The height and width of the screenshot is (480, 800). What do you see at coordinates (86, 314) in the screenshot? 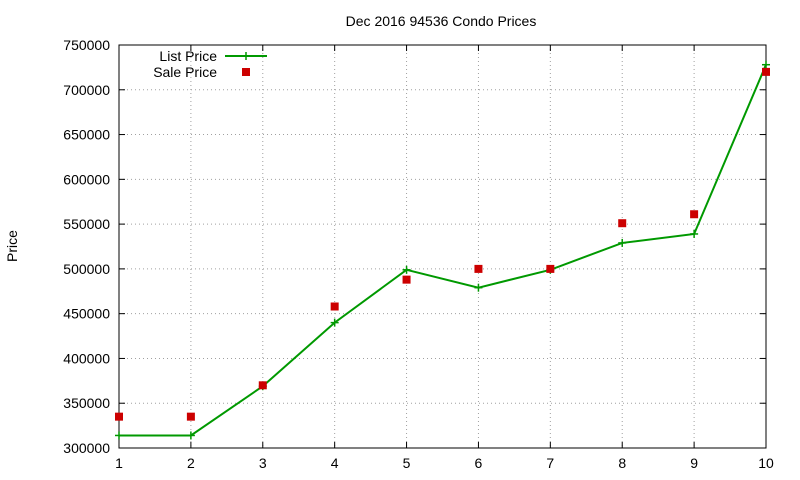
I see `y-tick-label: 450000` at bounding box center [86, 314].